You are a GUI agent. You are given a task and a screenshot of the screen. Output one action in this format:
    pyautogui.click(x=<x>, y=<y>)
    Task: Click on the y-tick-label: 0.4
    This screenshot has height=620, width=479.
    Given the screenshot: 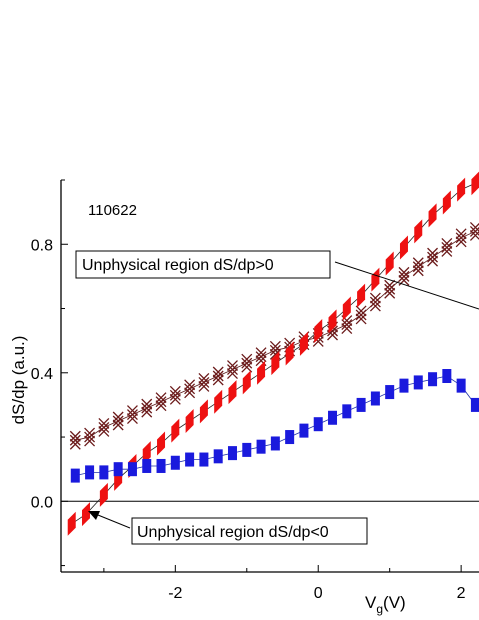 What is the action you would take?
    pyautogui.click(x=42, y=374)
    